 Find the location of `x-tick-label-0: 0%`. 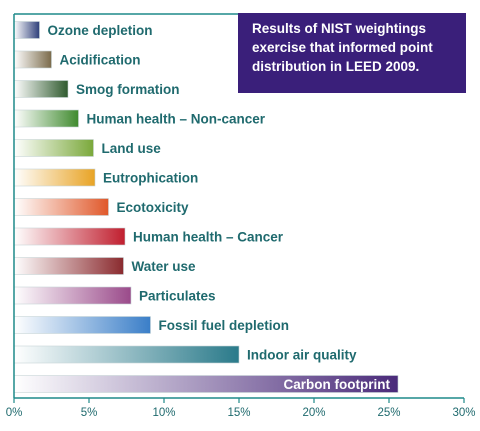

x-tick-label-0: 0% is located at coordinates (14, 413).